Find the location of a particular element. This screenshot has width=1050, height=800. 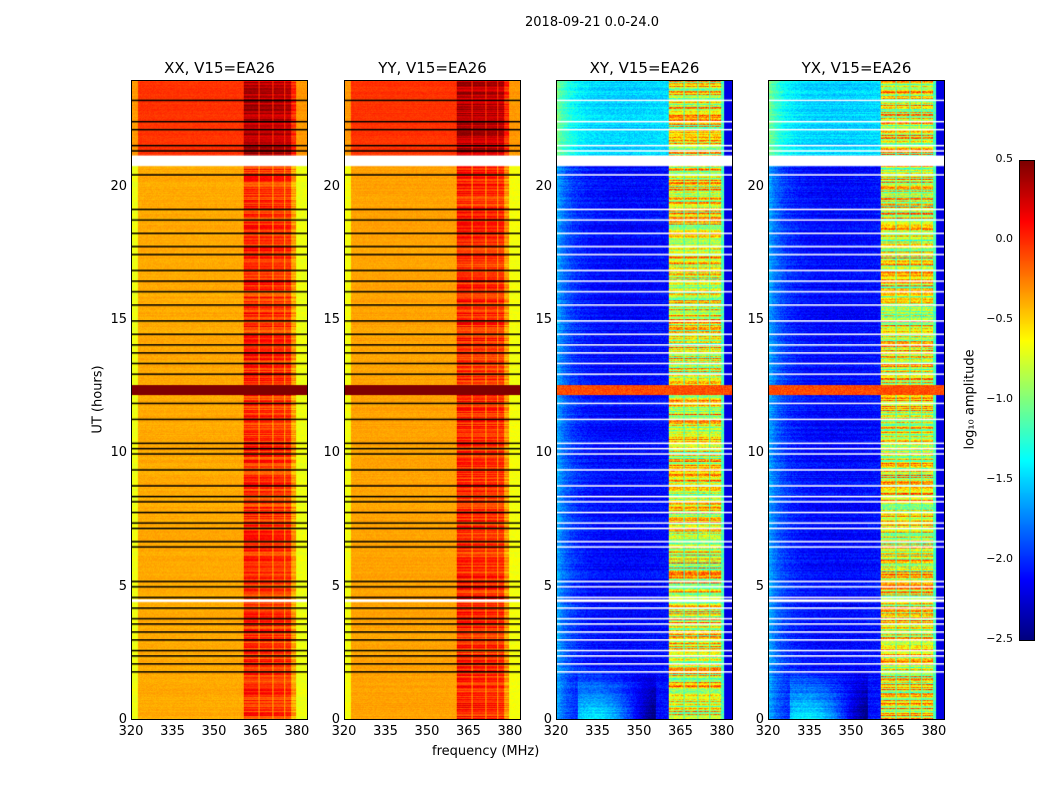

colorbar-tick-label: −0.5 is located at coordinates (999, 318).